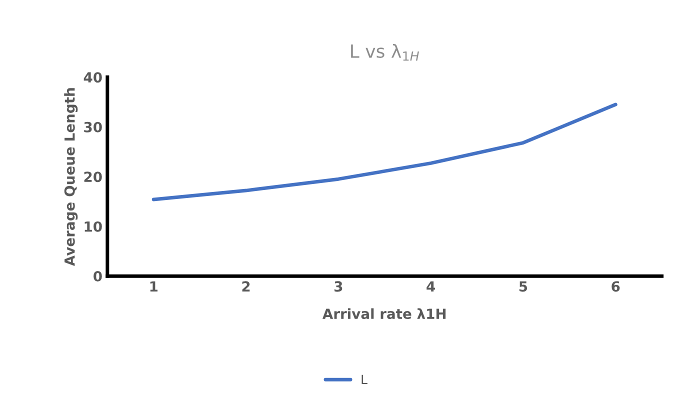 The image size is (693, 406). I want to click on y-tick-label: 10, so click(93, 226).